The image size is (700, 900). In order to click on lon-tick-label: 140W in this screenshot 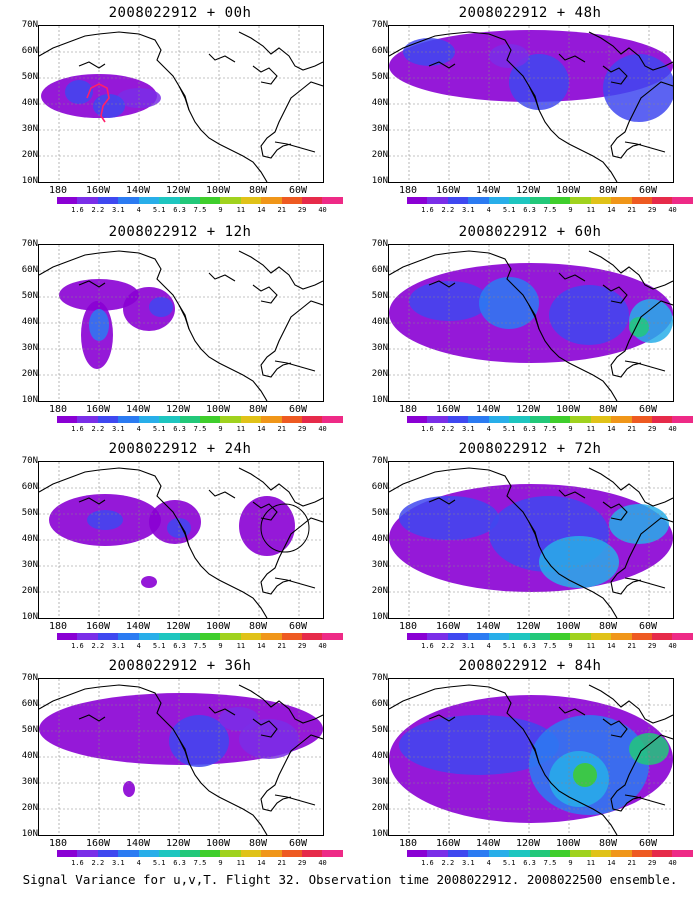, I will do `click(488, 626)`.